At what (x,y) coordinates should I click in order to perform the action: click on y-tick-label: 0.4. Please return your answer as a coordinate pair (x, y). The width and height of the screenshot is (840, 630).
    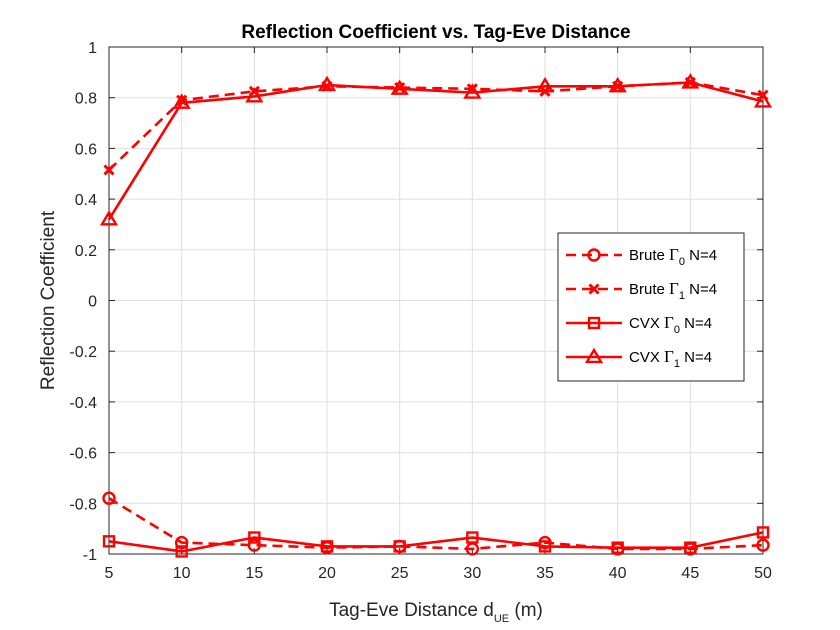
    Looking at the image, I should click on (86, 200).